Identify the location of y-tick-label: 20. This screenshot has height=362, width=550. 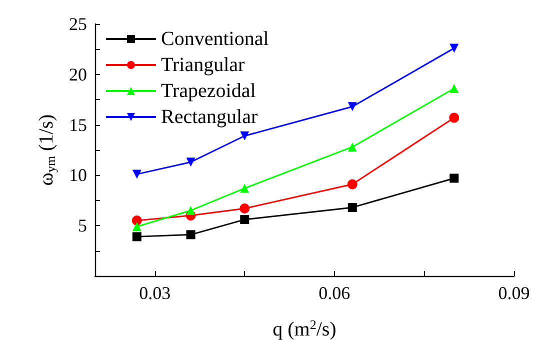
(78, 74).